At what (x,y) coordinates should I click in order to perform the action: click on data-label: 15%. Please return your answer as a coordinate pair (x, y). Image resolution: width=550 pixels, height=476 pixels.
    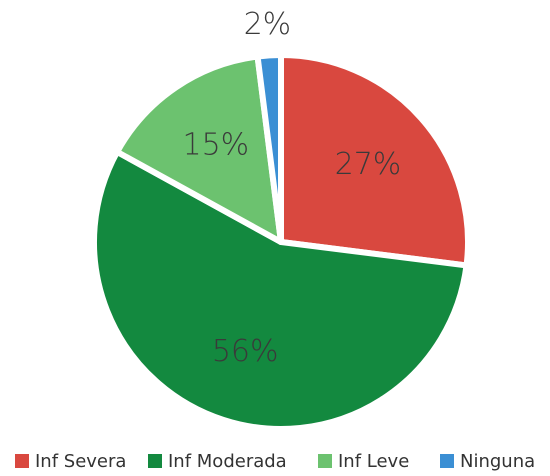
    Looking at the image, I should click on (215, 145).